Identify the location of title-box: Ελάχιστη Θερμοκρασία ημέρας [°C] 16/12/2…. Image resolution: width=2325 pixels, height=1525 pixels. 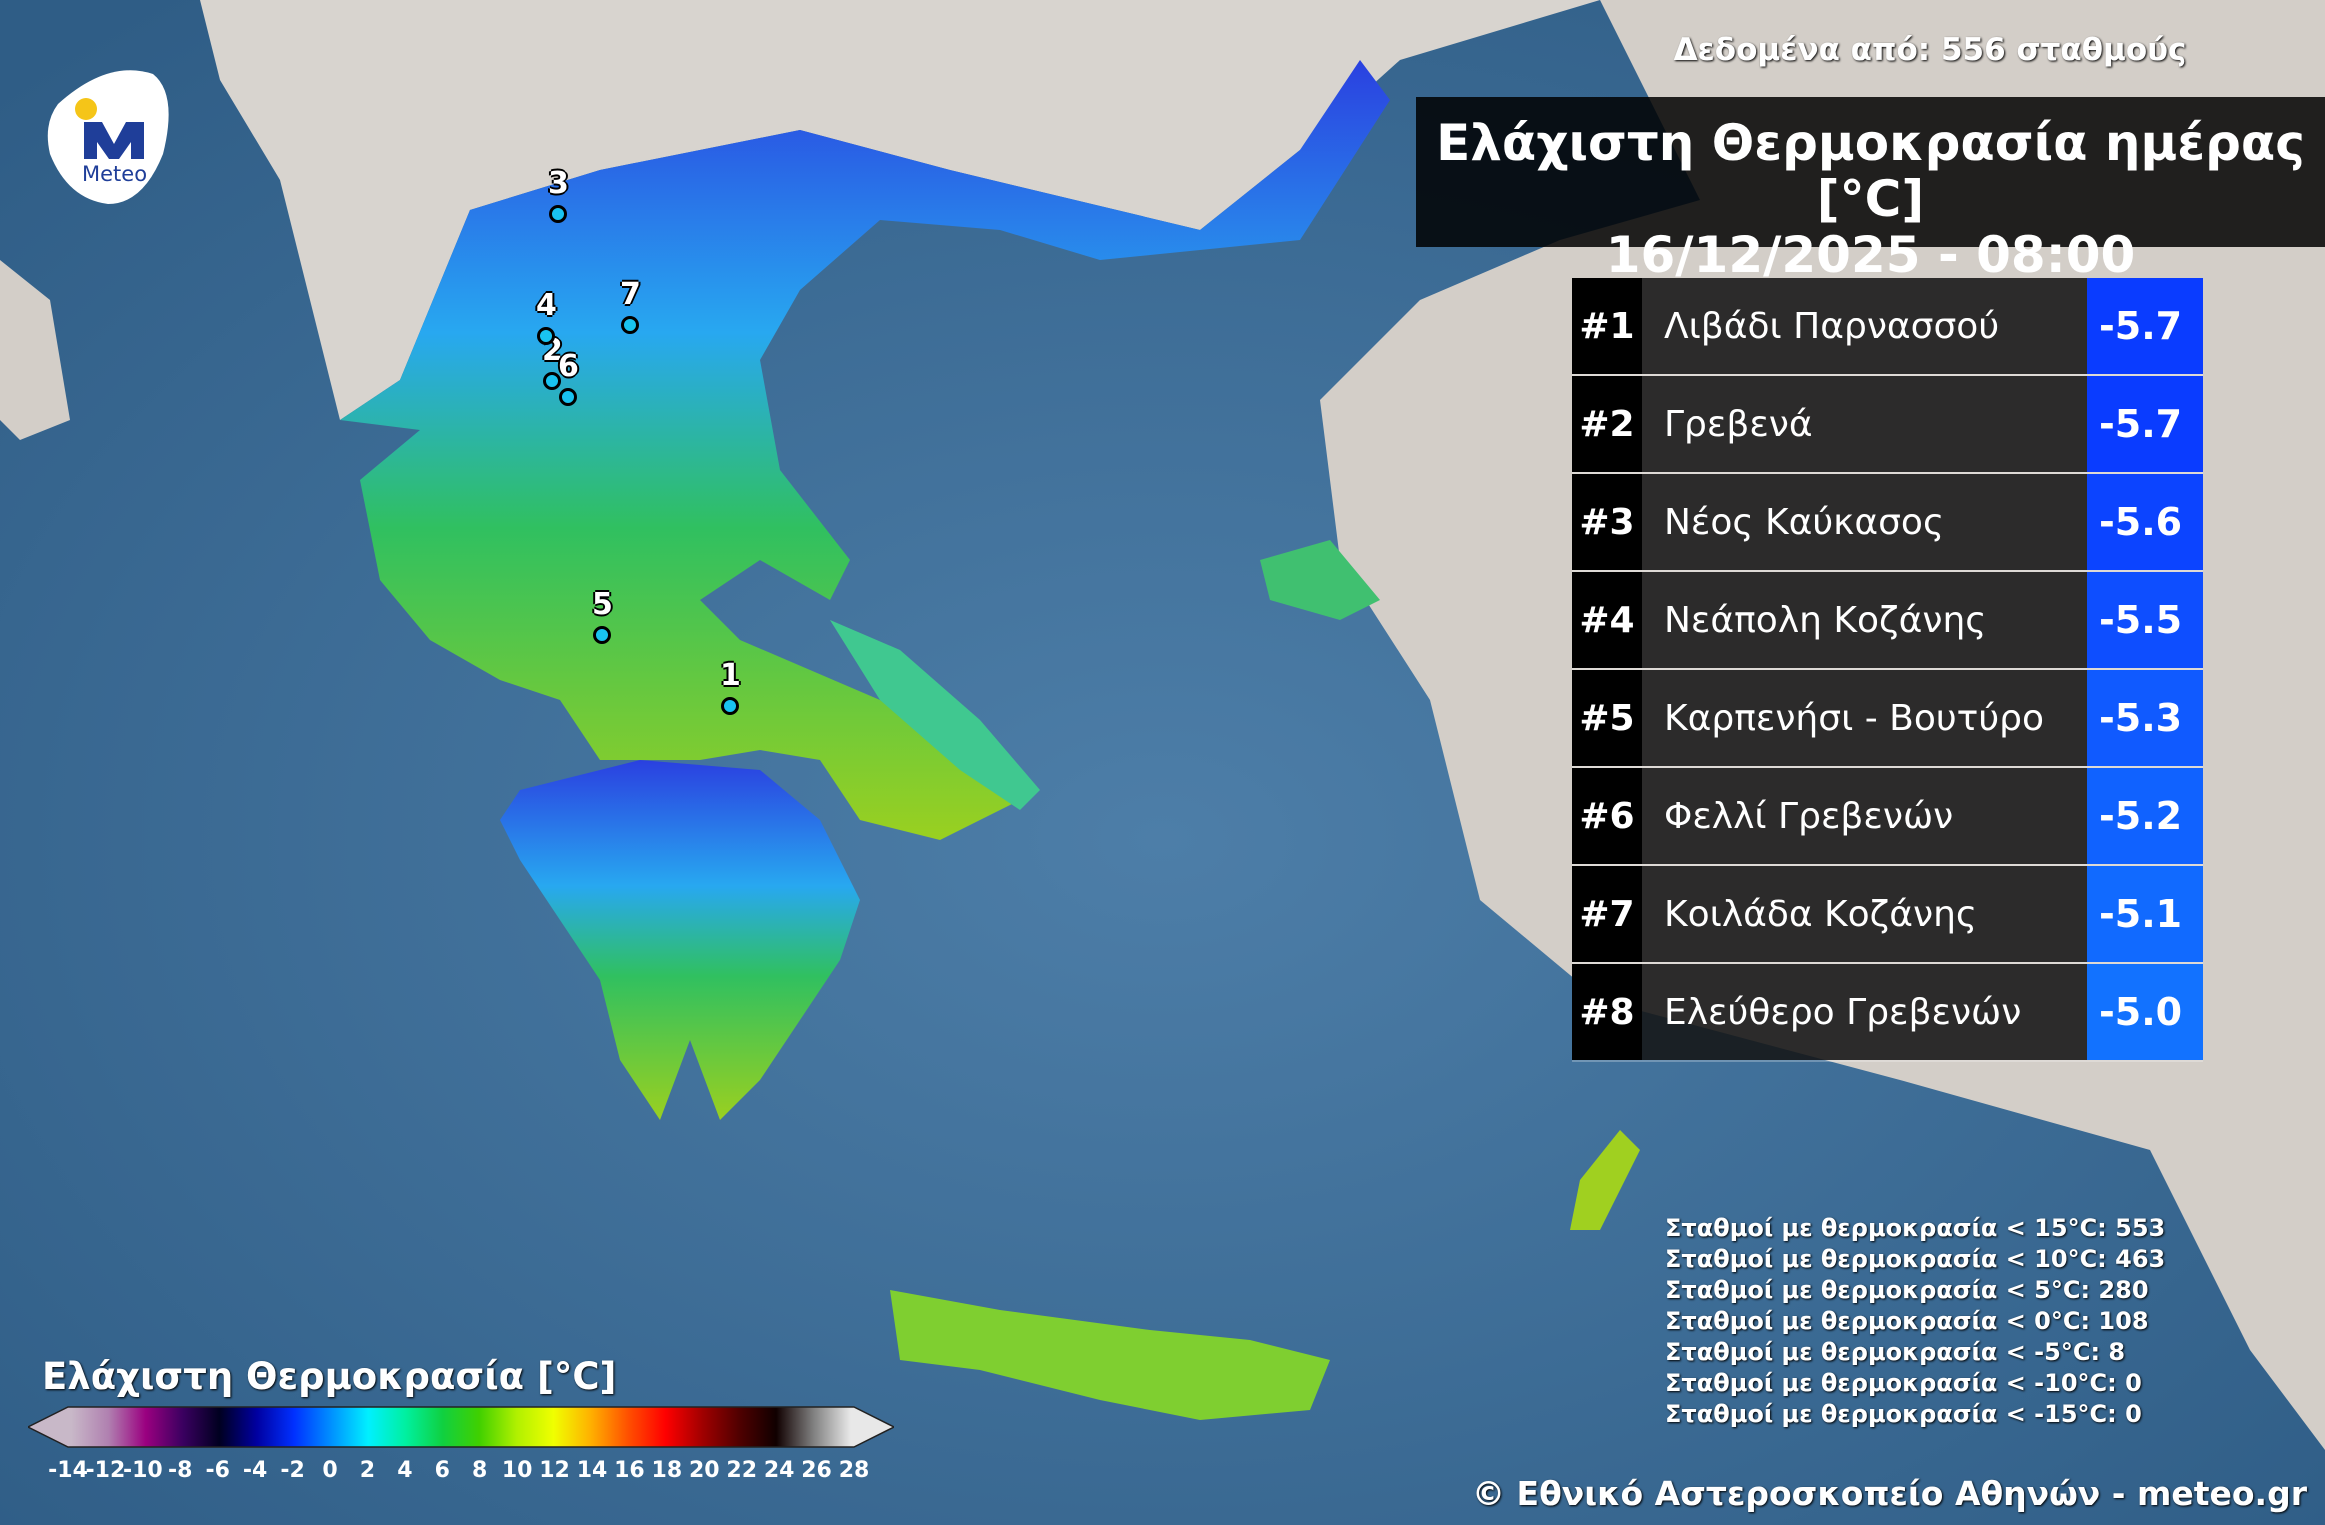
(1870, 190).